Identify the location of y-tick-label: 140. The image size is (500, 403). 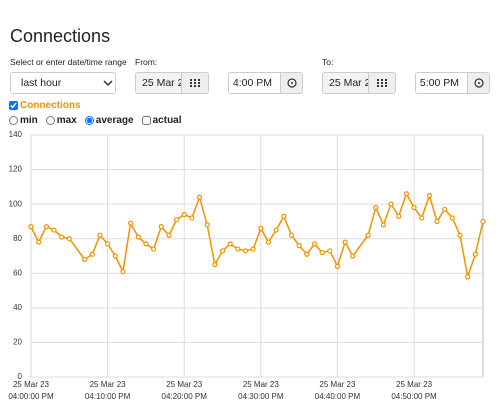
(16, 134).